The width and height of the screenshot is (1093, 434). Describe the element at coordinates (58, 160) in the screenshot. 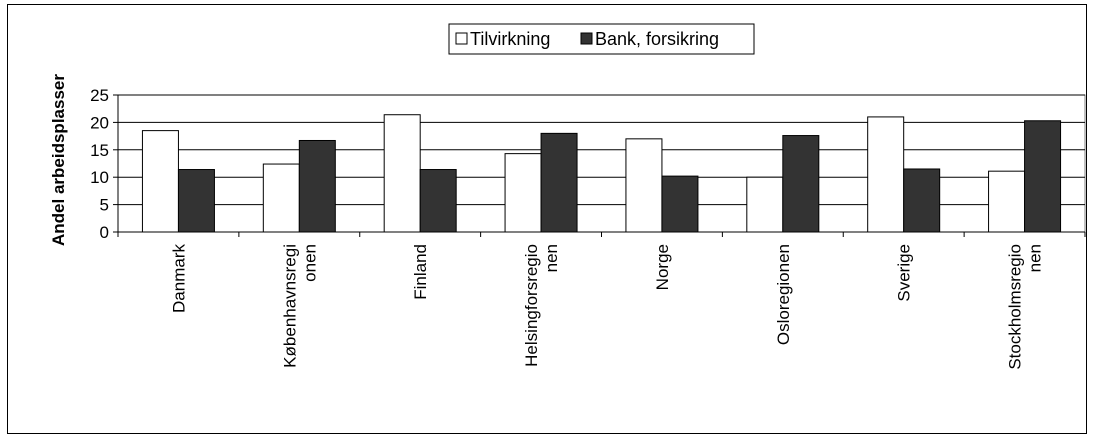

I see `y-axis-title: Andel arbeidsplasser` at that location.